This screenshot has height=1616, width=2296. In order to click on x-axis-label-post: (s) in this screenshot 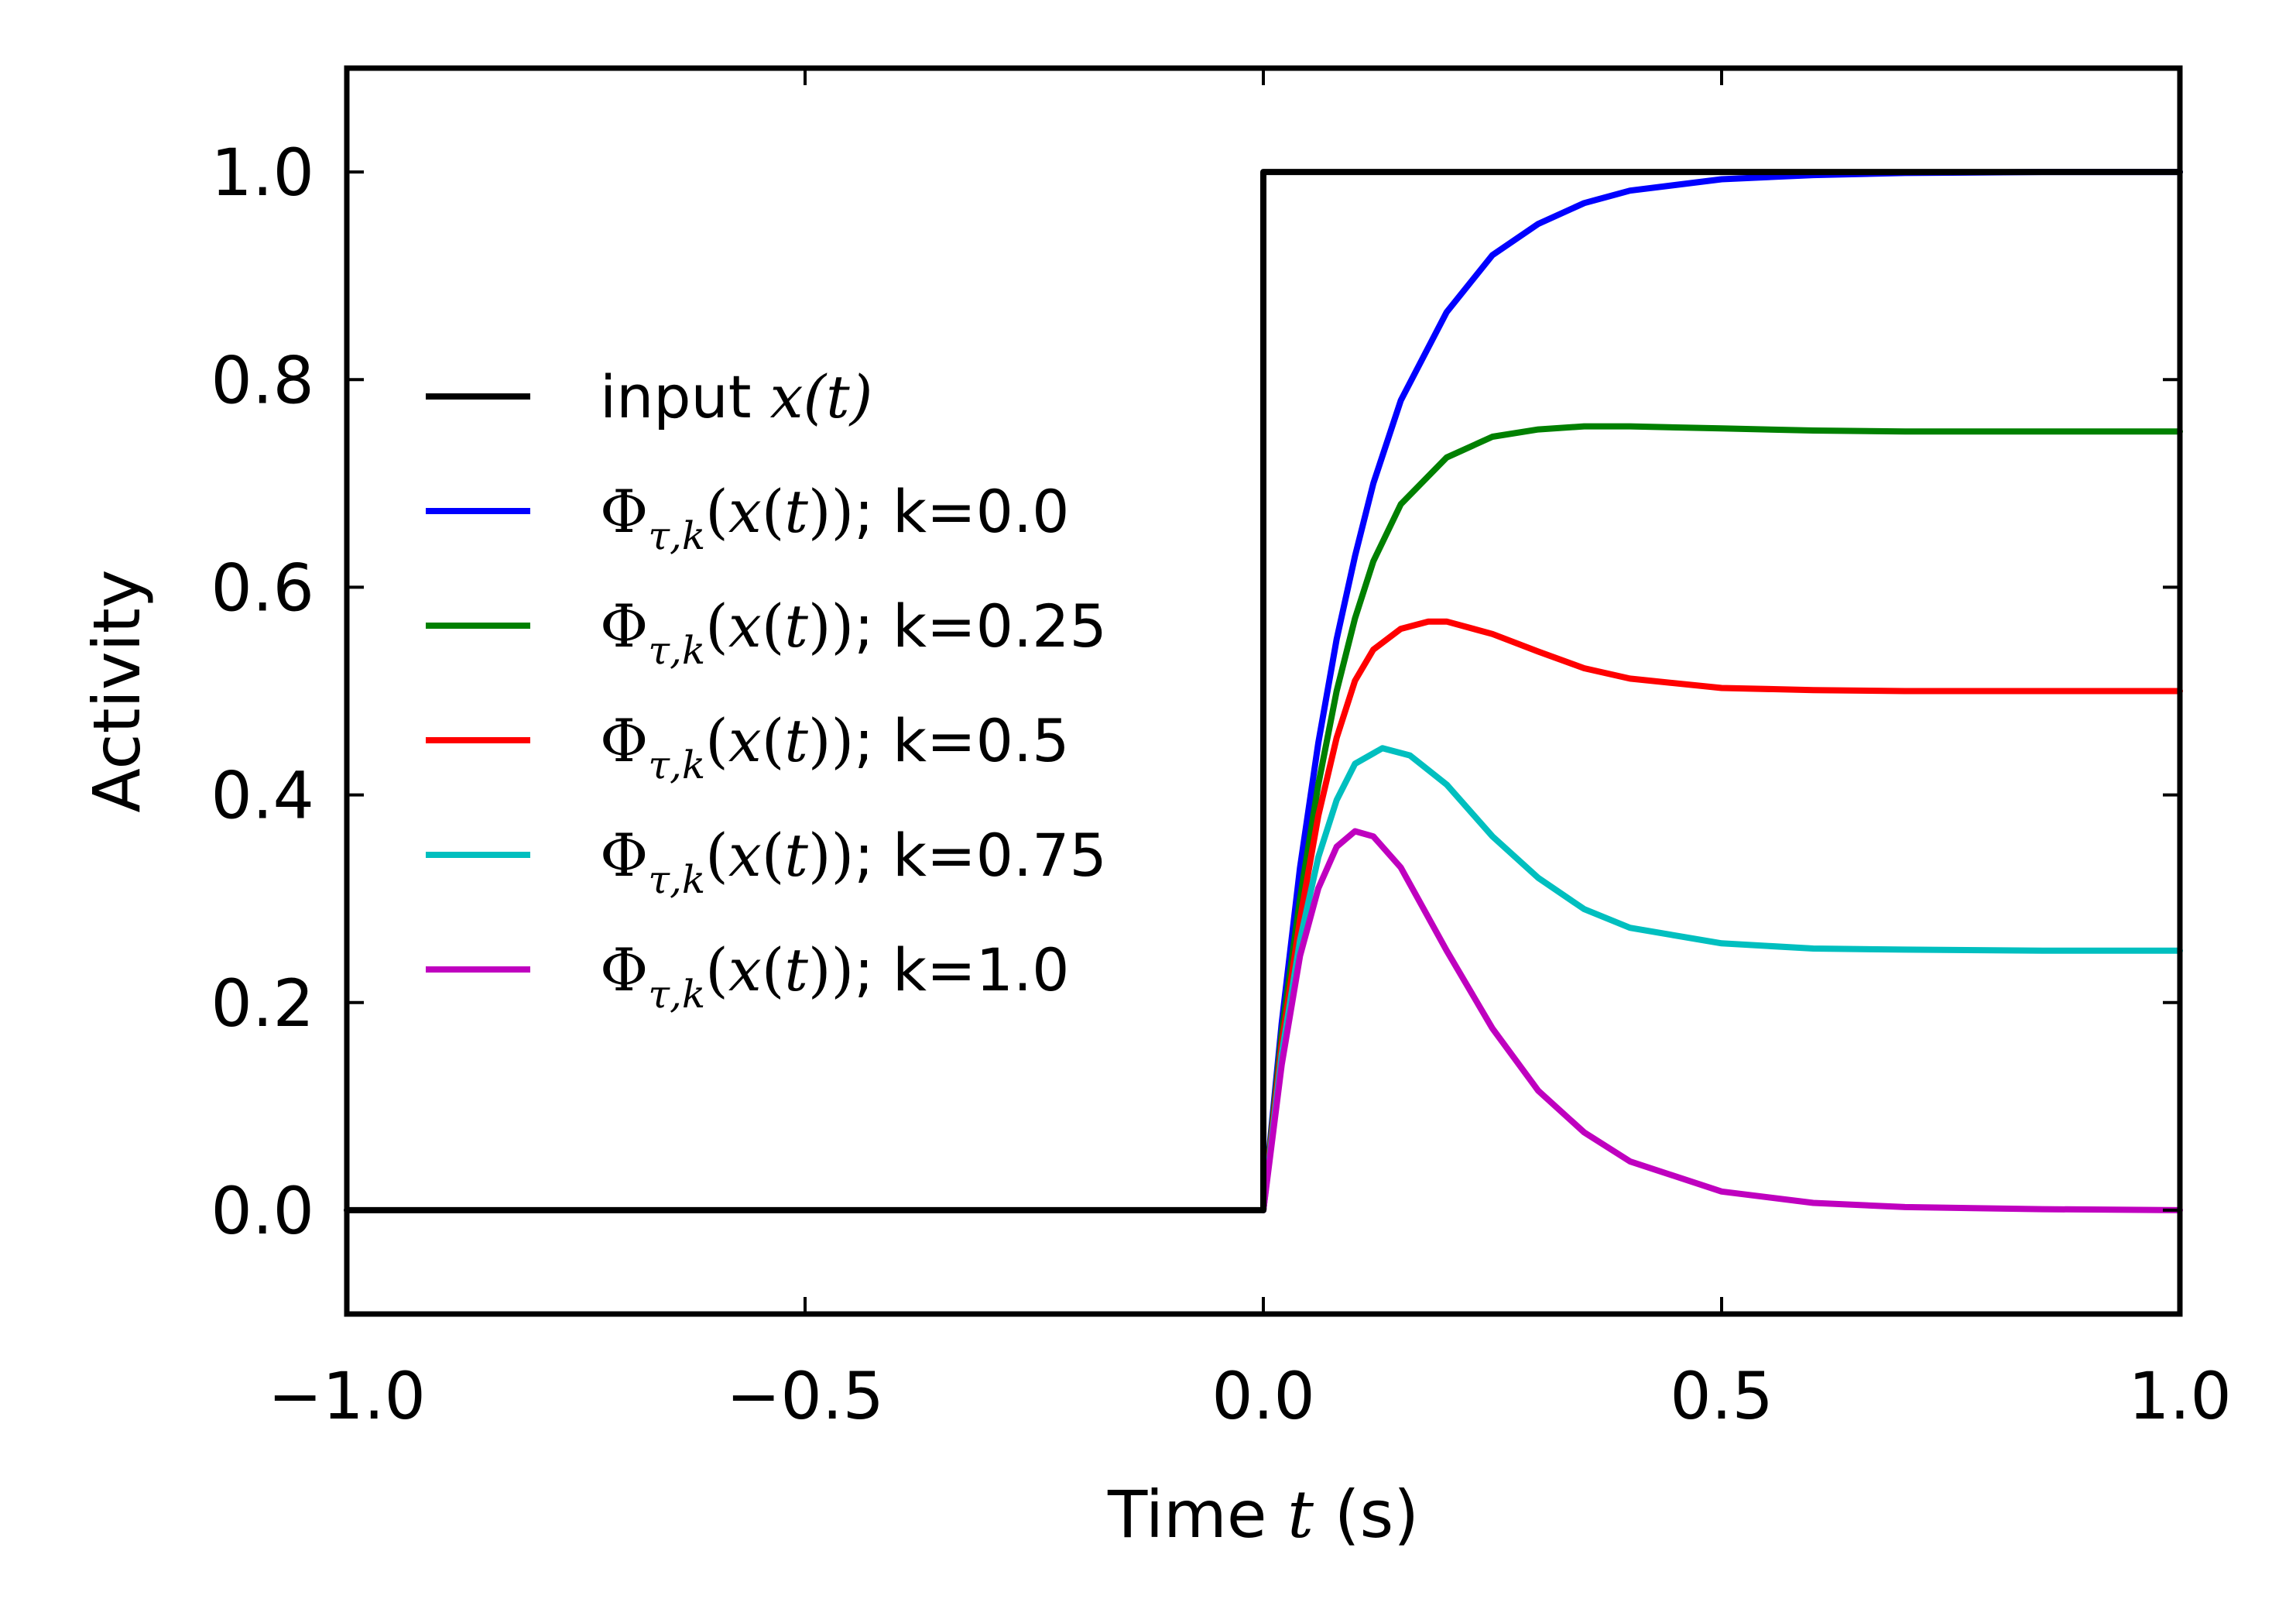, I will do `click(1367, 1515)`.